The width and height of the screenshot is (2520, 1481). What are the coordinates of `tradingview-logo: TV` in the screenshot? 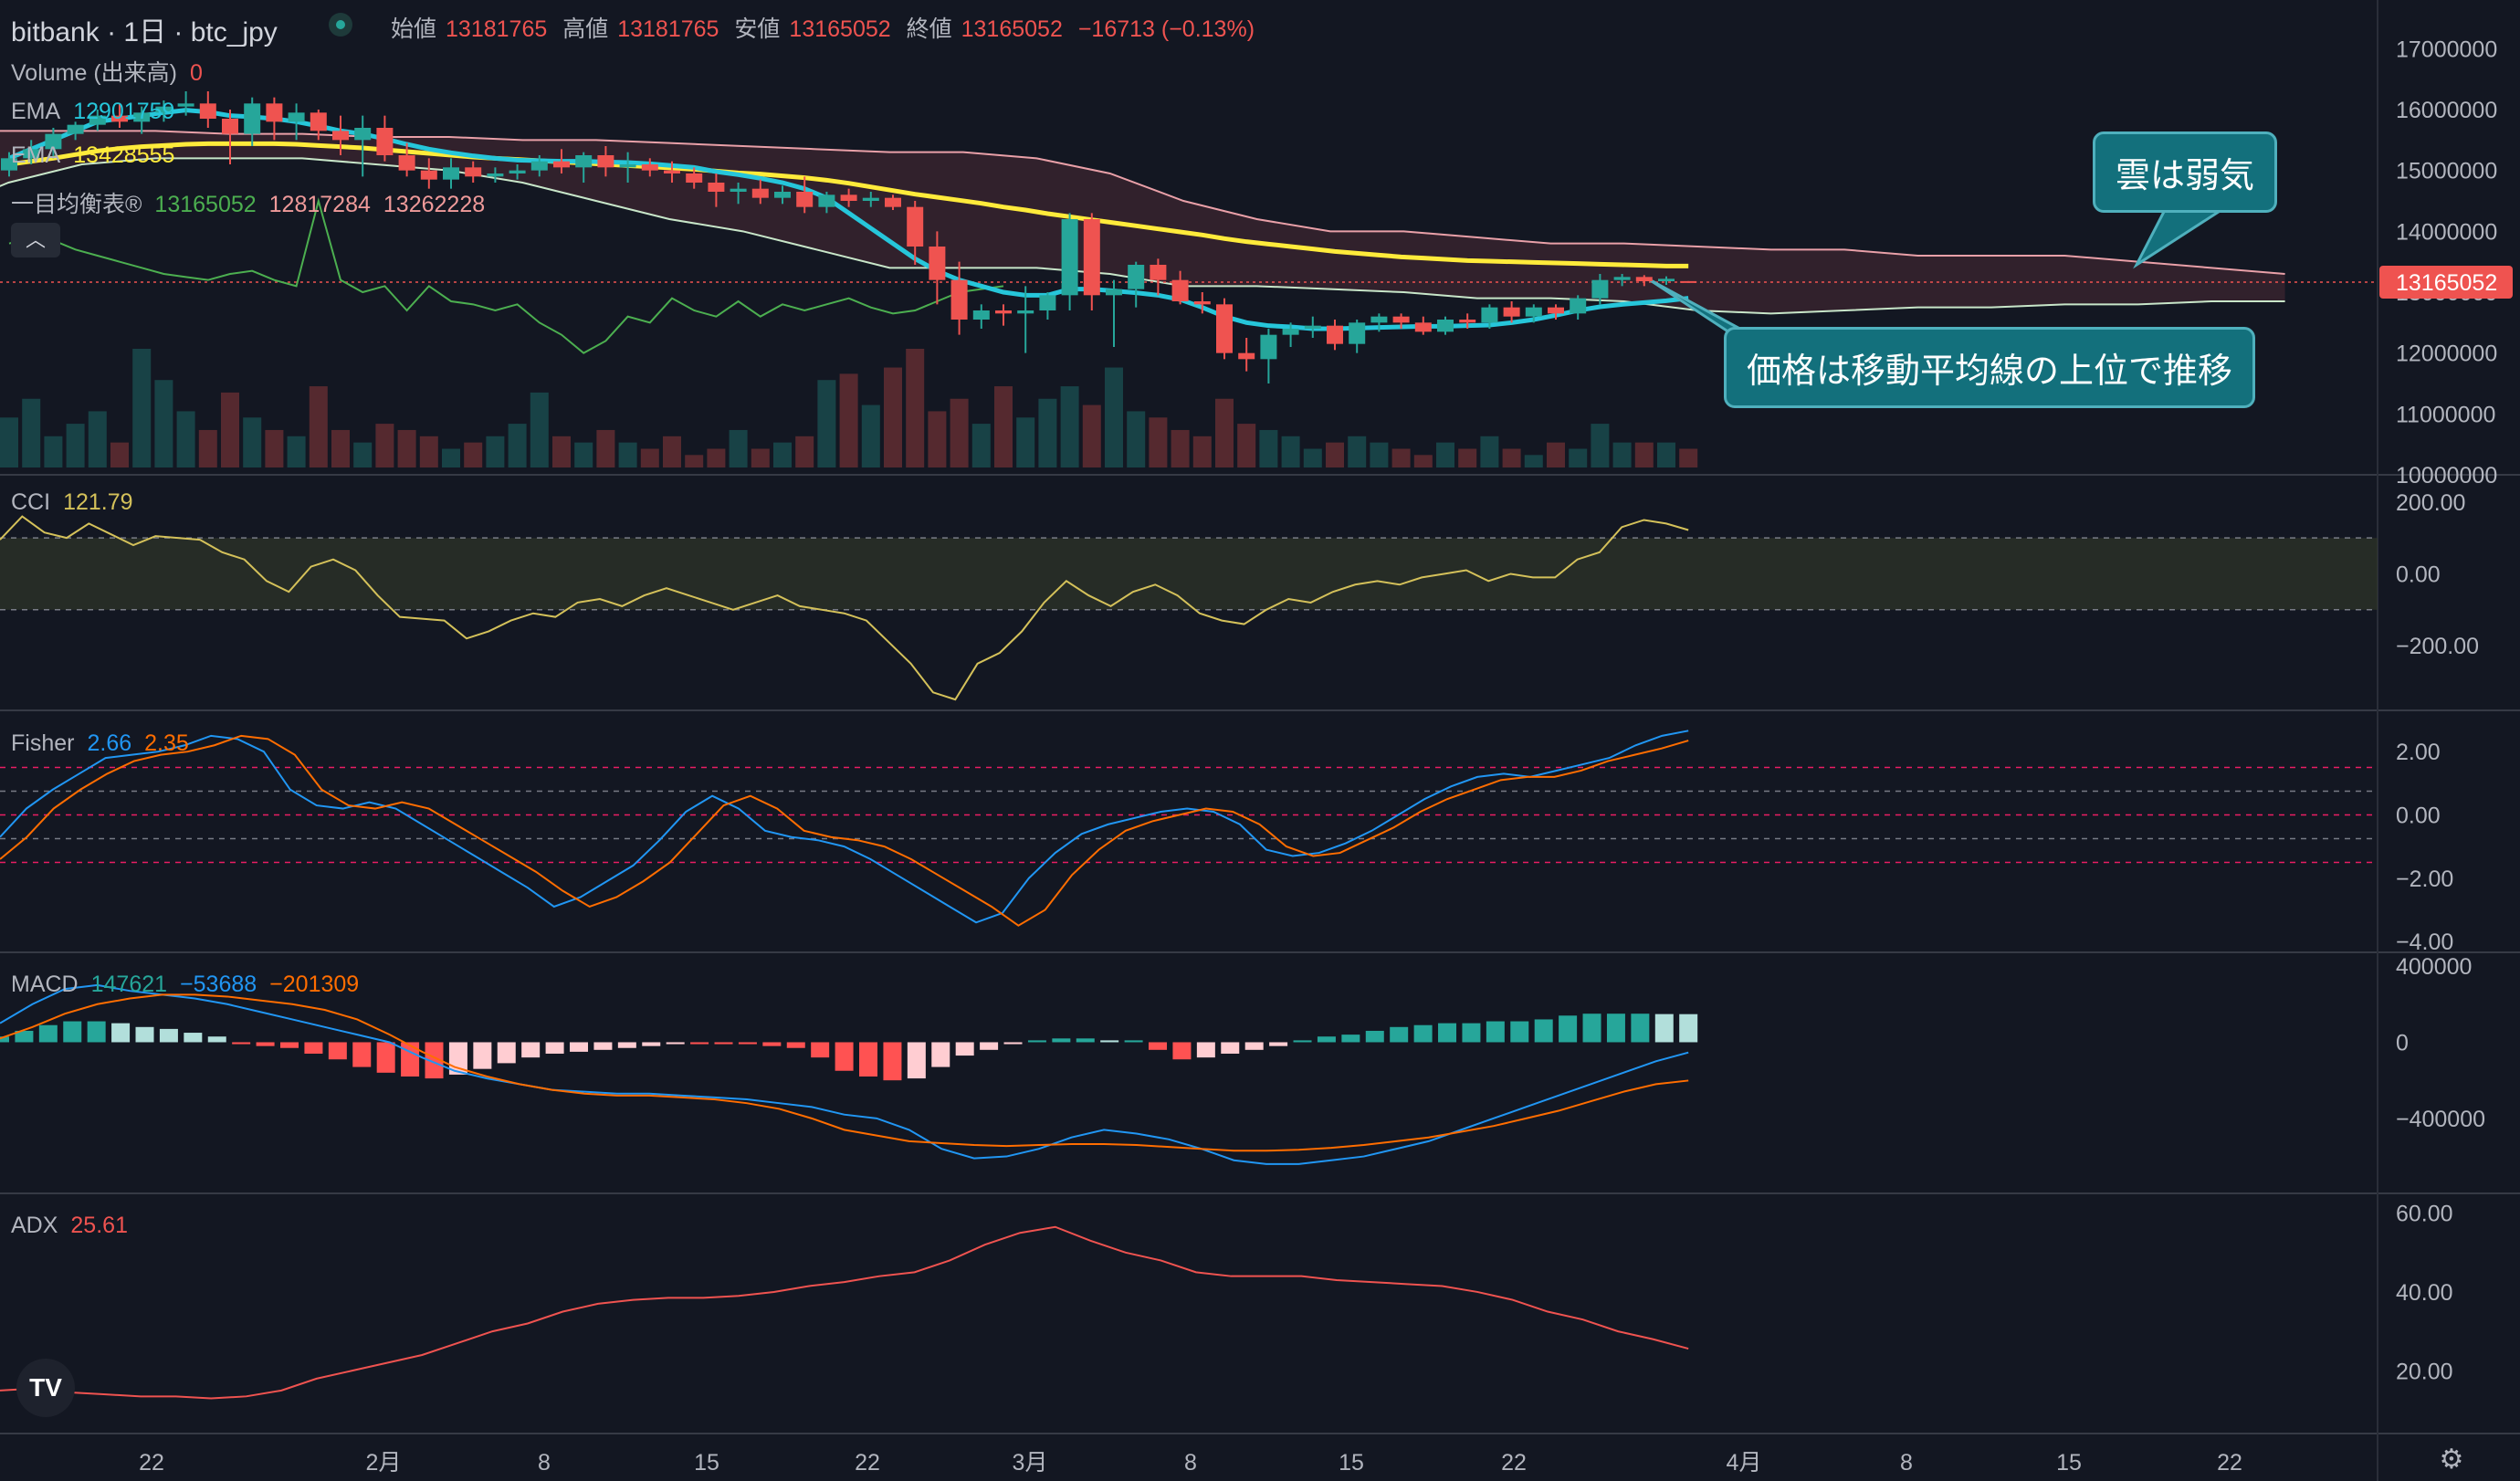 It's located at (45, 1388).